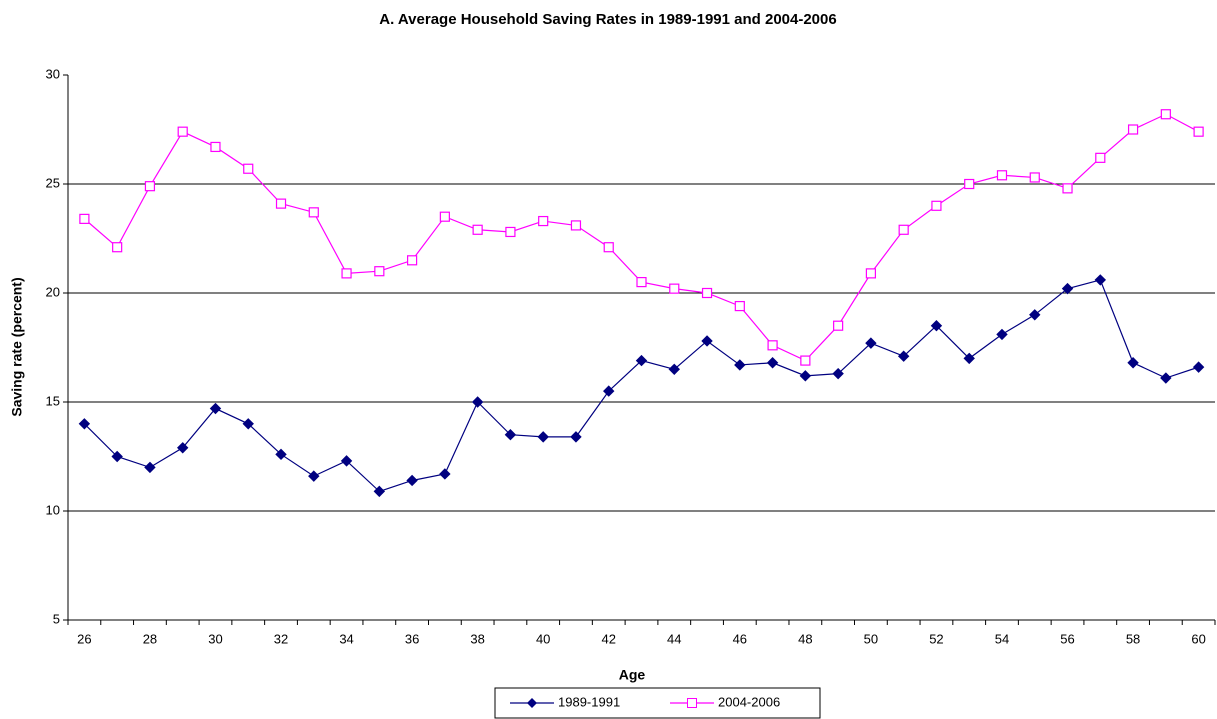 Image resolution: width=1217 pixels, height=719 pixels. Describe the element at coordinates (871, 638) in the screenshot. I see `x-tick-label: 50` at that location.